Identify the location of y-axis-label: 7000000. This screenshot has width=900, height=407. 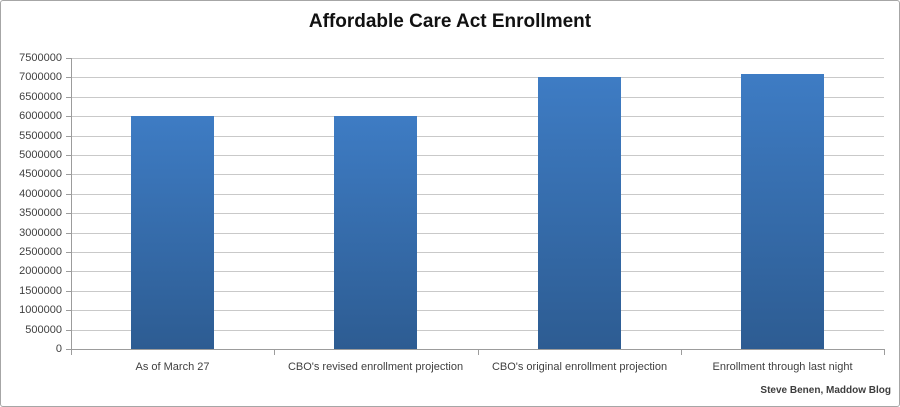
(40, 77).